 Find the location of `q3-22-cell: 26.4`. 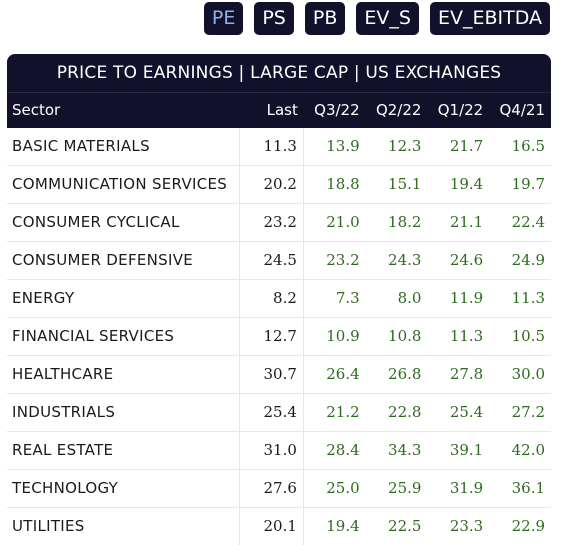

q3-22-cell: 26.4 is located at coordinates (343, 374).